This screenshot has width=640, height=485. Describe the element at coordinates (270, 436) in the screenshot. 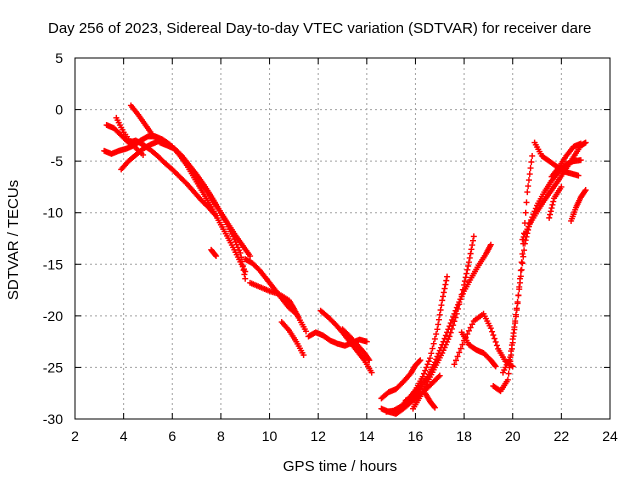

I see `x-tick-label: 10` at that location.